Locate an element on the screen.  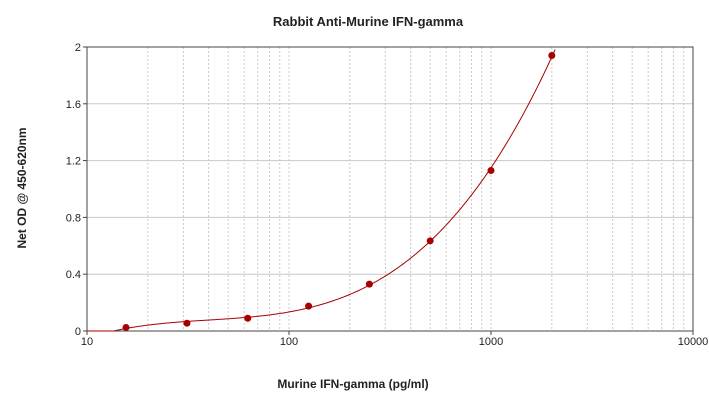
y-tick-label: 0.4 is located at coordinates (73, 275).